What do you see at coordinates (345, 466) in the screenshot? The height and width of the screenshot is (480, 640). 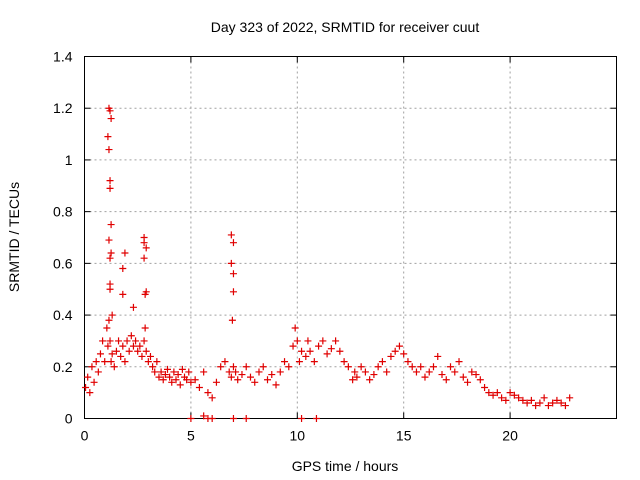 I see `x-axis-label: GPS time / hours` at bounding box center [345, 466].